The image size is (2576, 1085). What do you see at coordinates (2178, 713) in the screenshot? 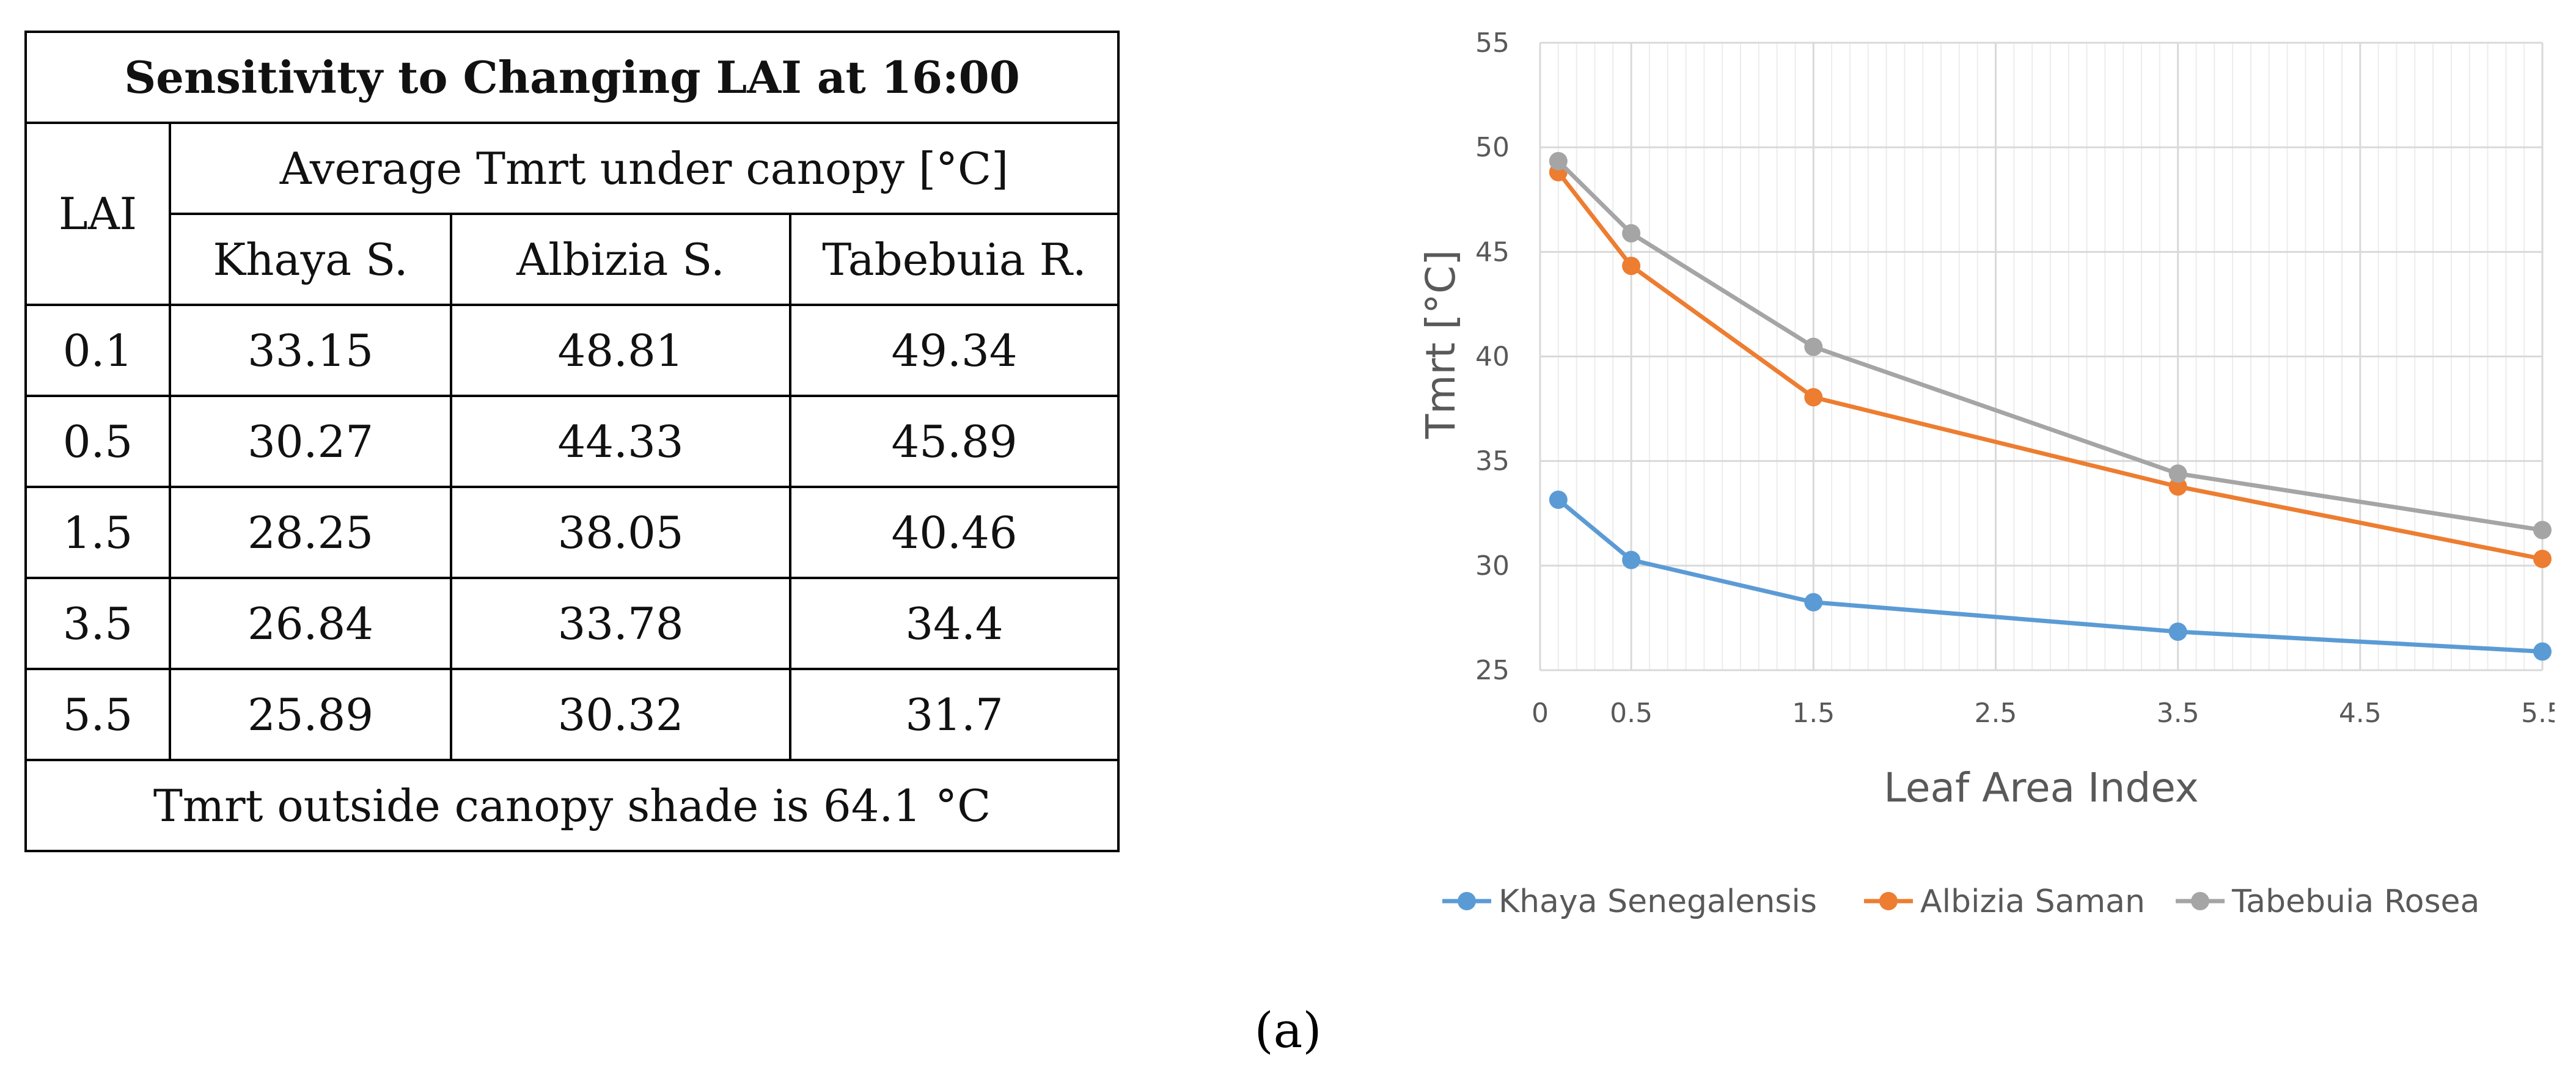
I see `x-tick-label: 3.5` at bounding box center [2178, 713].